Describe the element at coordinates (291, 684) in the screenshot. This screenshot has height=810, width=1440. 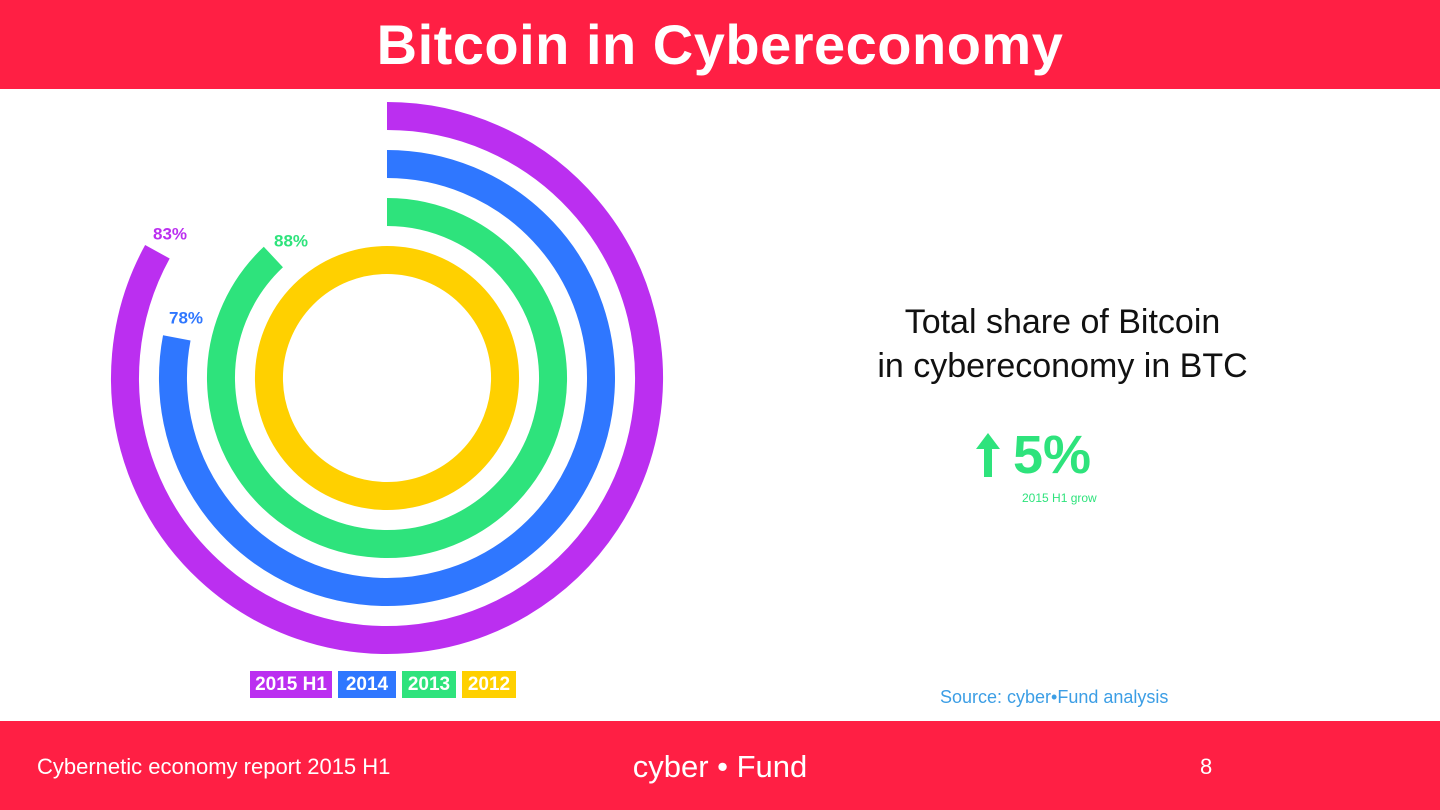
I see `legend-item-2015-h1: 2015 H1` at that location.